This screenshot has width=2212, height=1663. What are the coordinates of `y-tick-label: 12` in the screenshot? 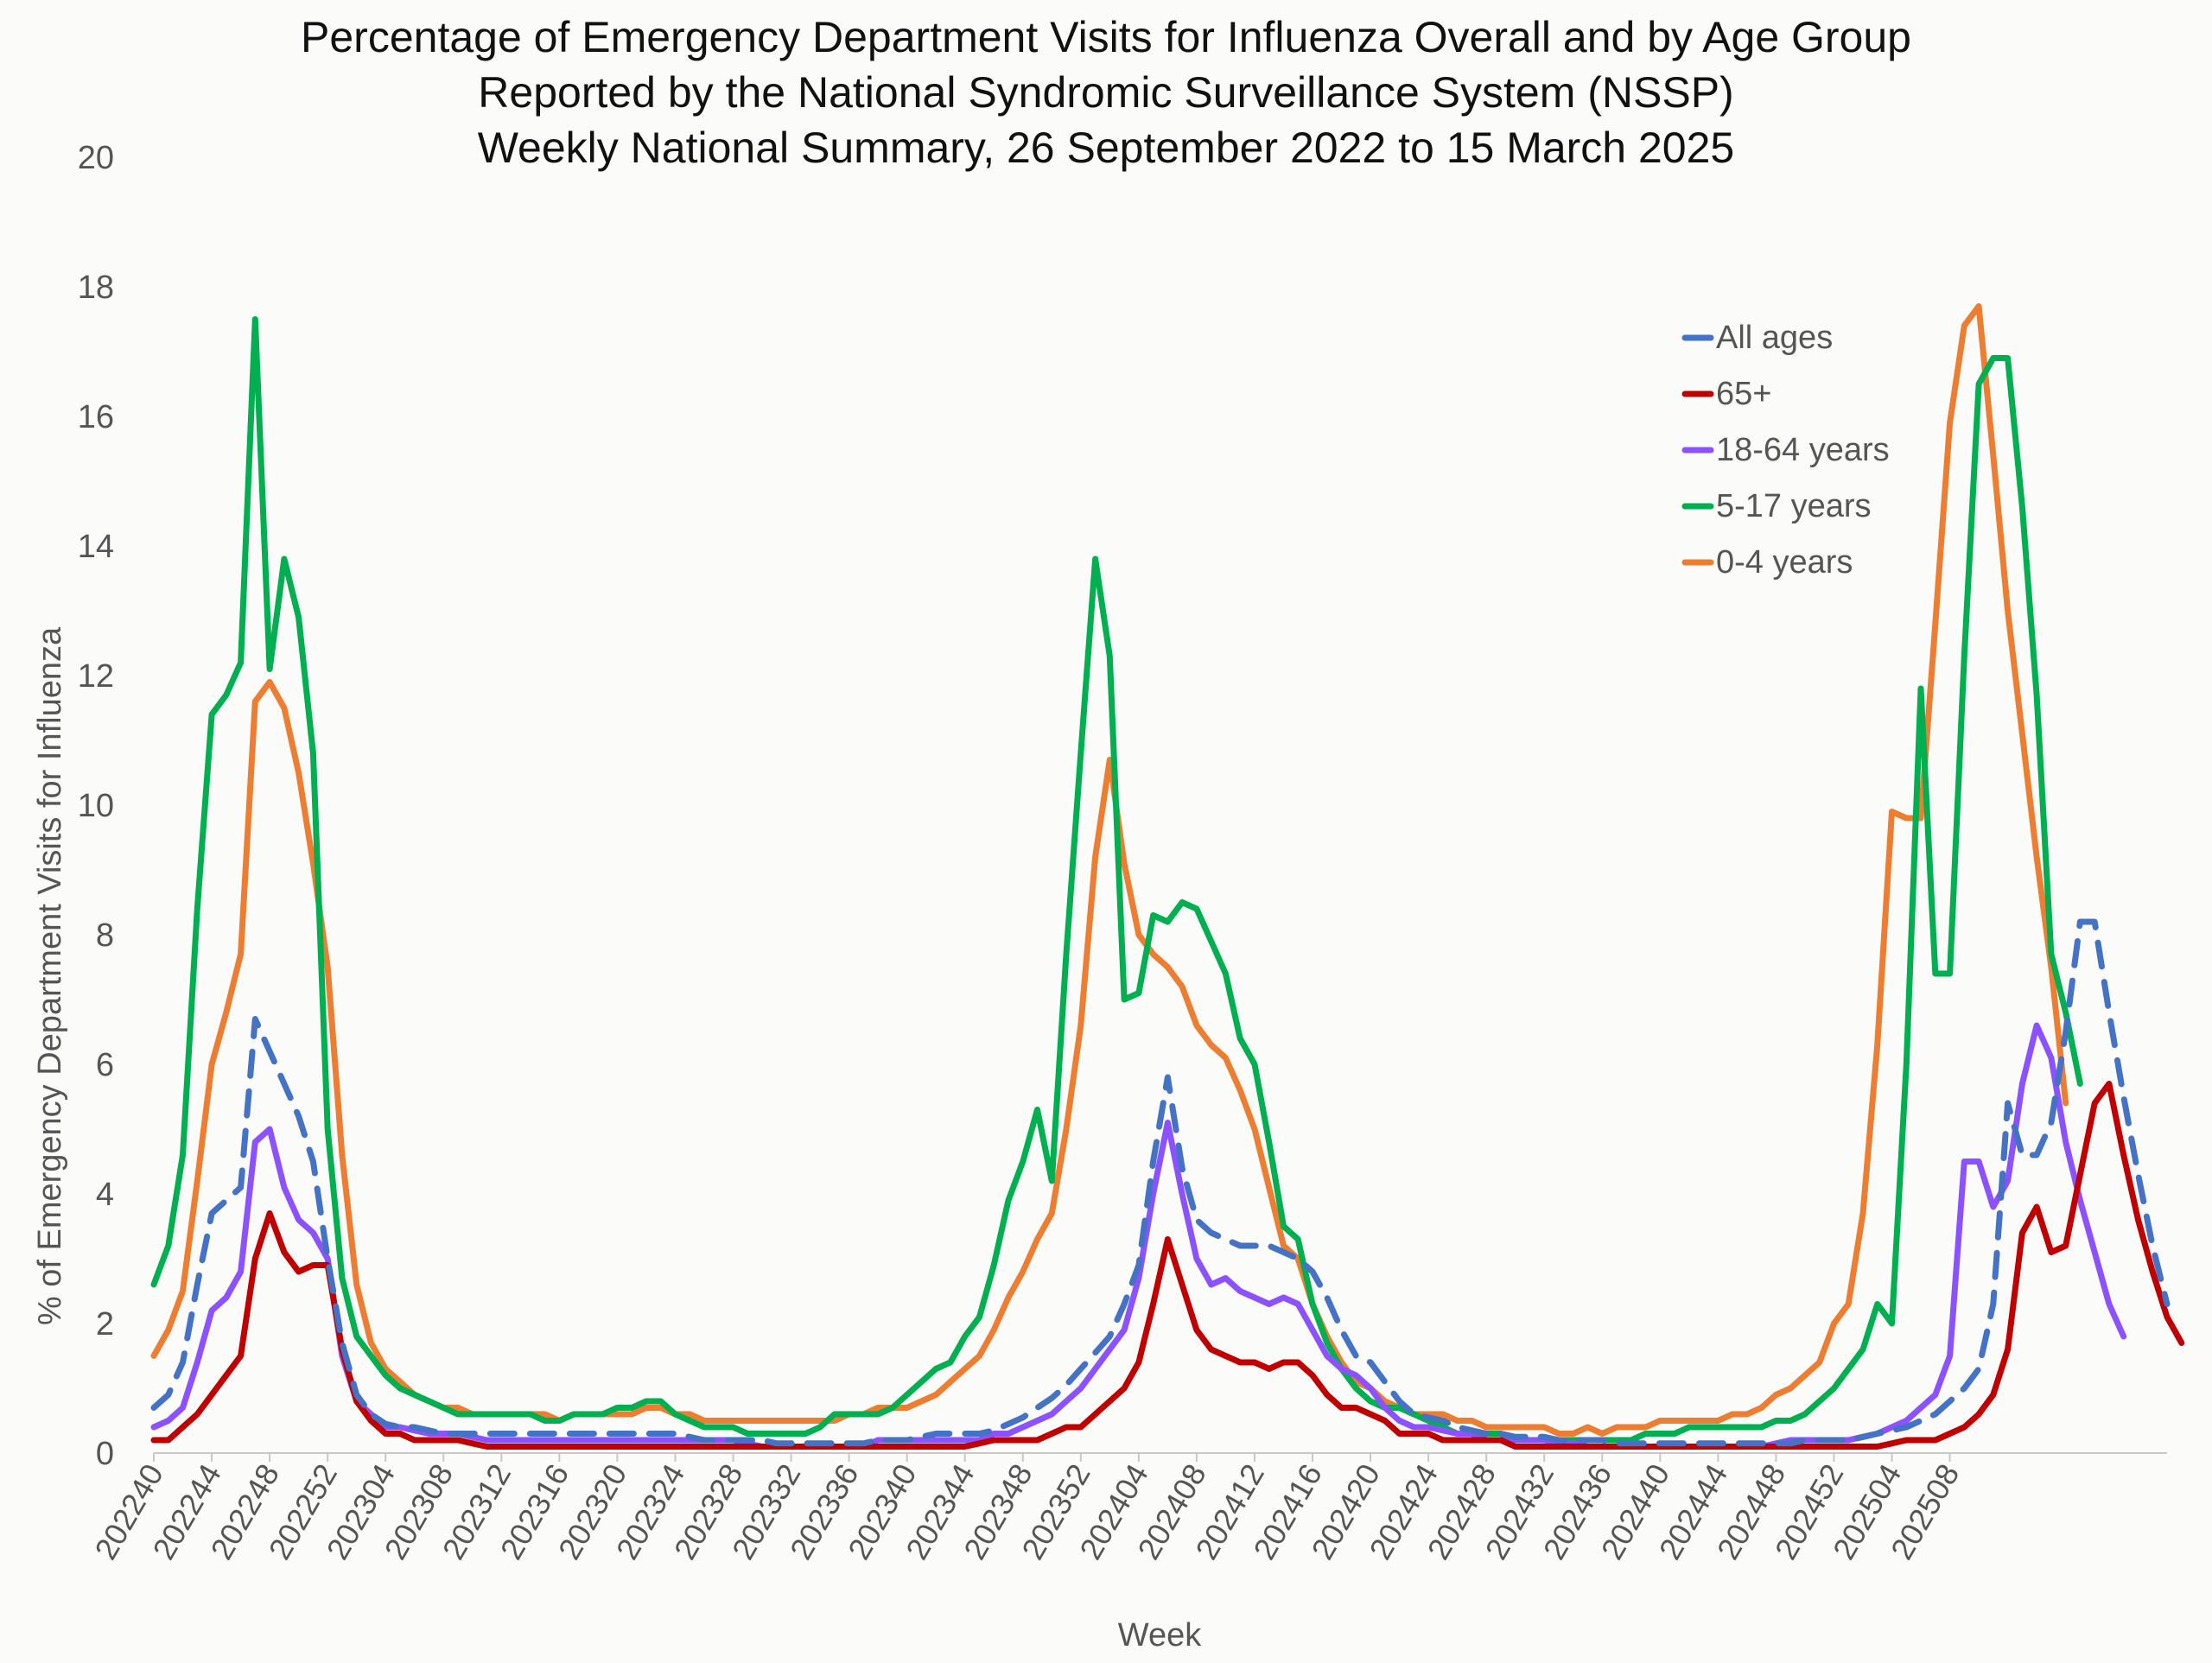 It's located at (96, 677).